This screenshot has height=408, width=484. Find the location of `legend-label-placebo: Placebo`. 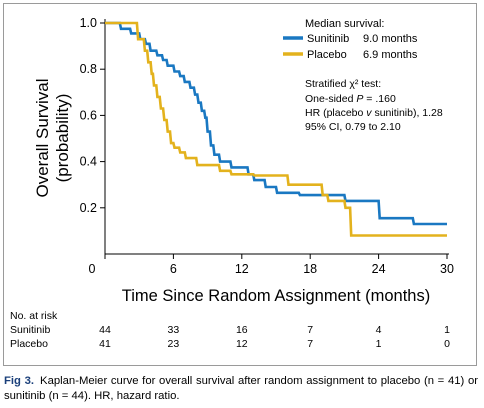

legend-label-placebo: Placebo is located at coordinates (327, 55).